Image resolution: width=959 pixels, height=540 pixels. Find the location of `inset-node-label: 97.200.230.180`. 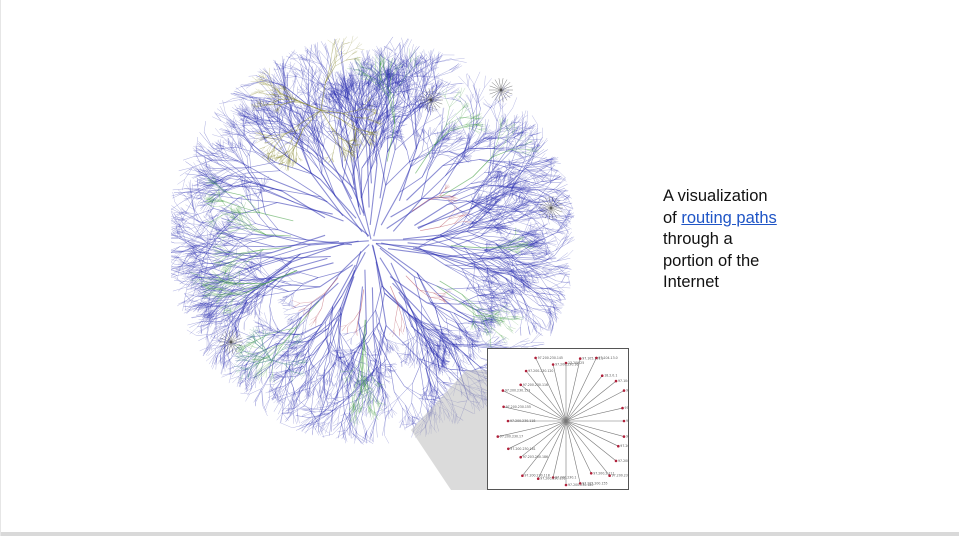

inset-node-label: 97.200.230.180 is located at coordinates (580, 485).